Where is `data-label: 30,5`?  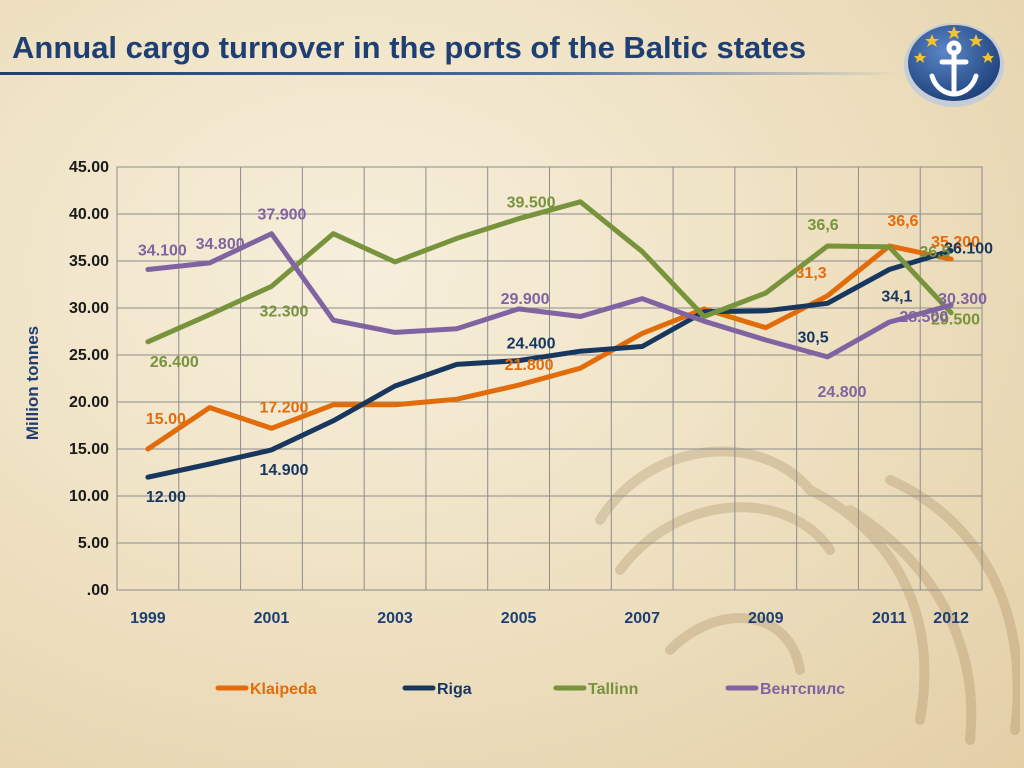
data-label: 30,5 is located at coordinates (813, 337).